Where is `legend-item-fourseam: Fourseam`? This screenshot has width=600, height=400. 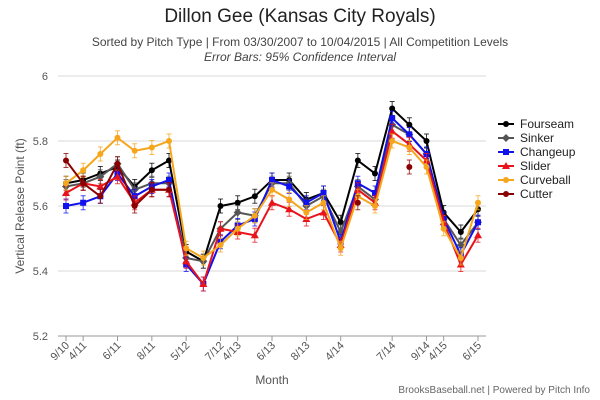 legend-item-fourseam: Fourseam is located at coordinates (536, 124).